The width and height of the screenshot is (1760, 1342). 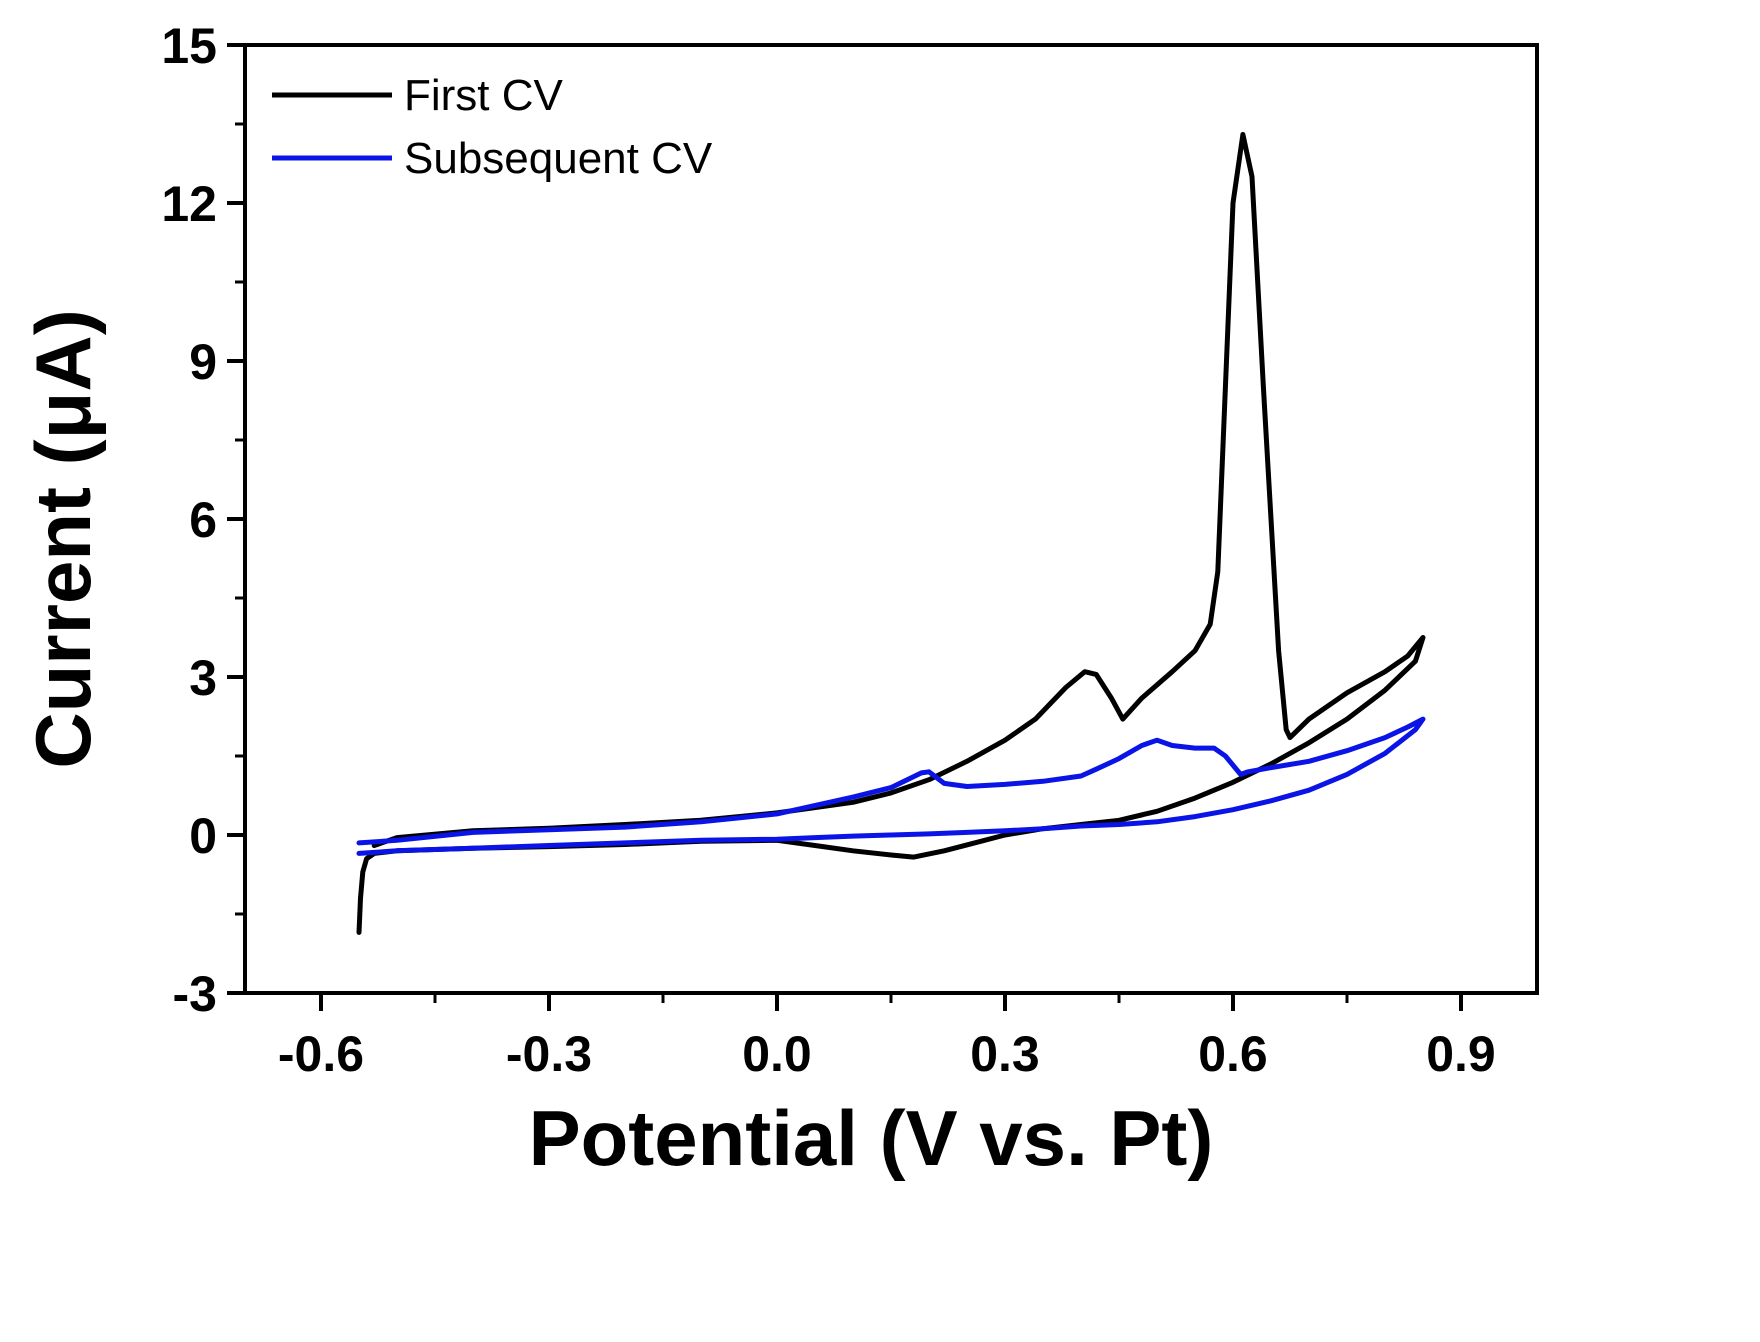 I want to click on y-tick-label: -3, so click(x=195, y=994).